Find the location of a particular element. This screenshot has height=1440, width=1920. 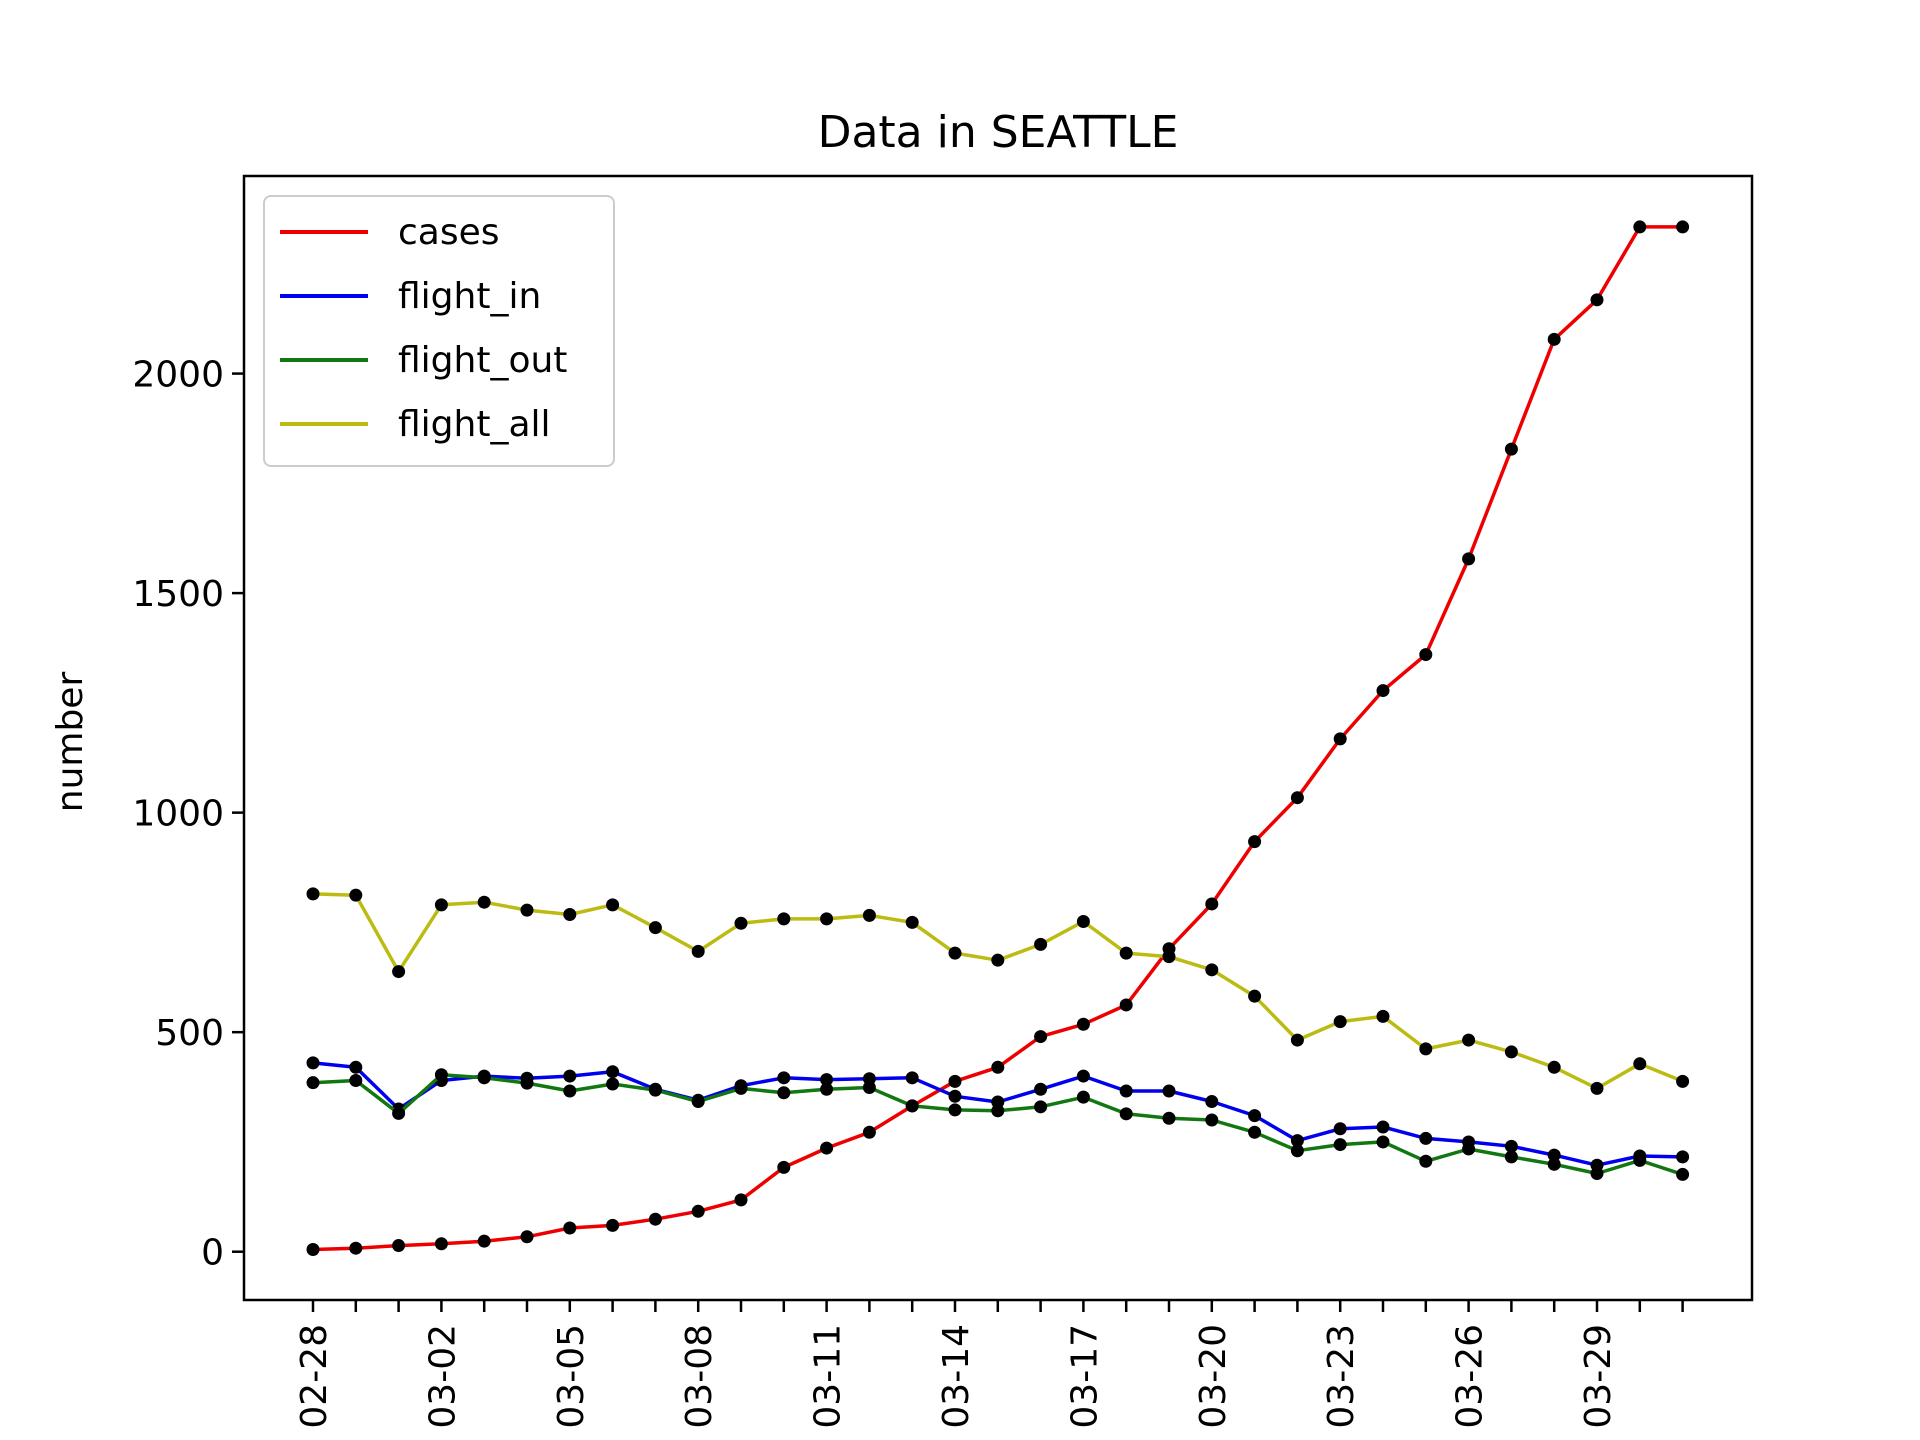

x-tick-label: 03-02 is located at coordinates (442, 1376).